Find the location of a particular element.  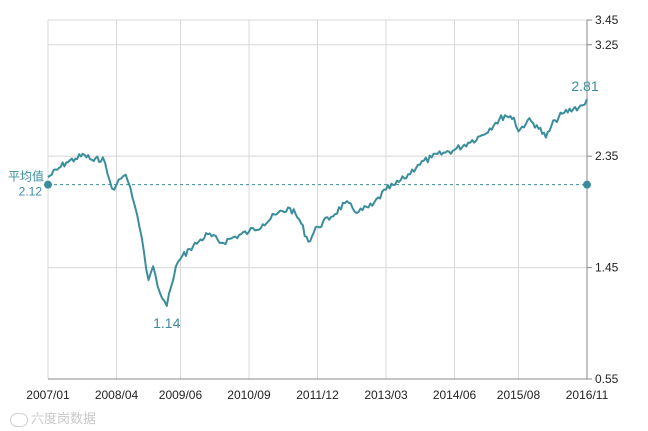

x-tick-label: 2008/04 is located at coordinates (117, 395).